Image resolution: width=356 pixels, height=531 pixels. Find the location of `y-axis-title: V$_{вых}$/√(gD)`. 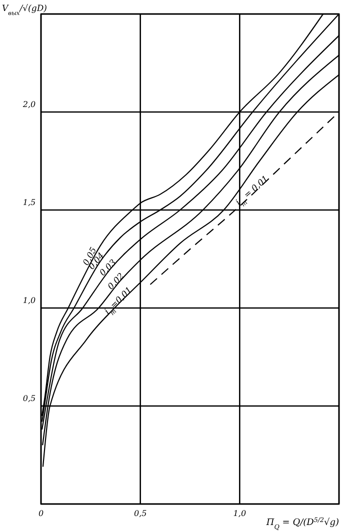

y-axis-title: V$_{вых}$/√(gD) is located at coordinates (24, 10).